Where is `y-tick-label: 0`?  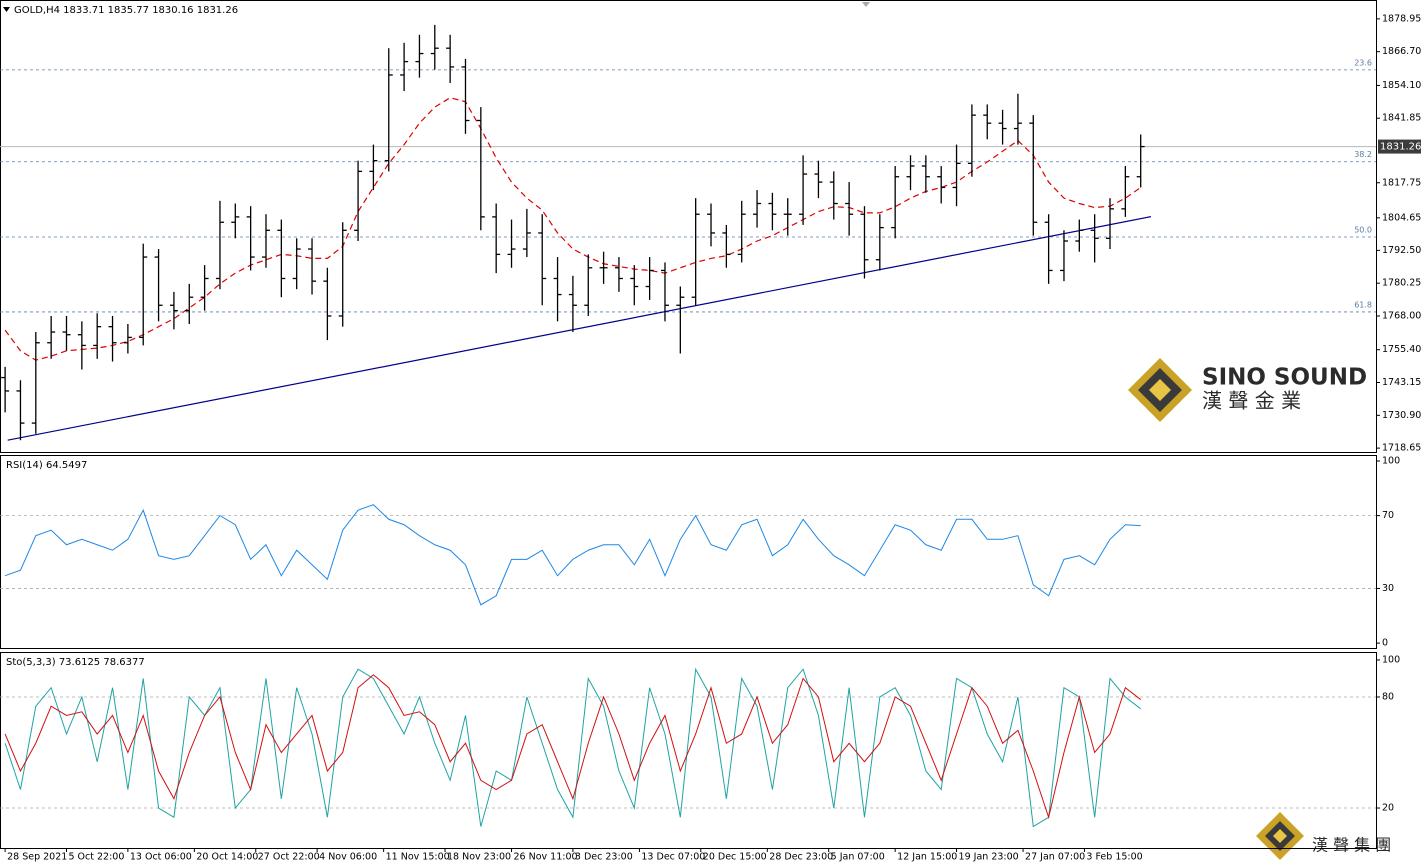 y-tick-label: 0 is located at coordinates (1385, 643).